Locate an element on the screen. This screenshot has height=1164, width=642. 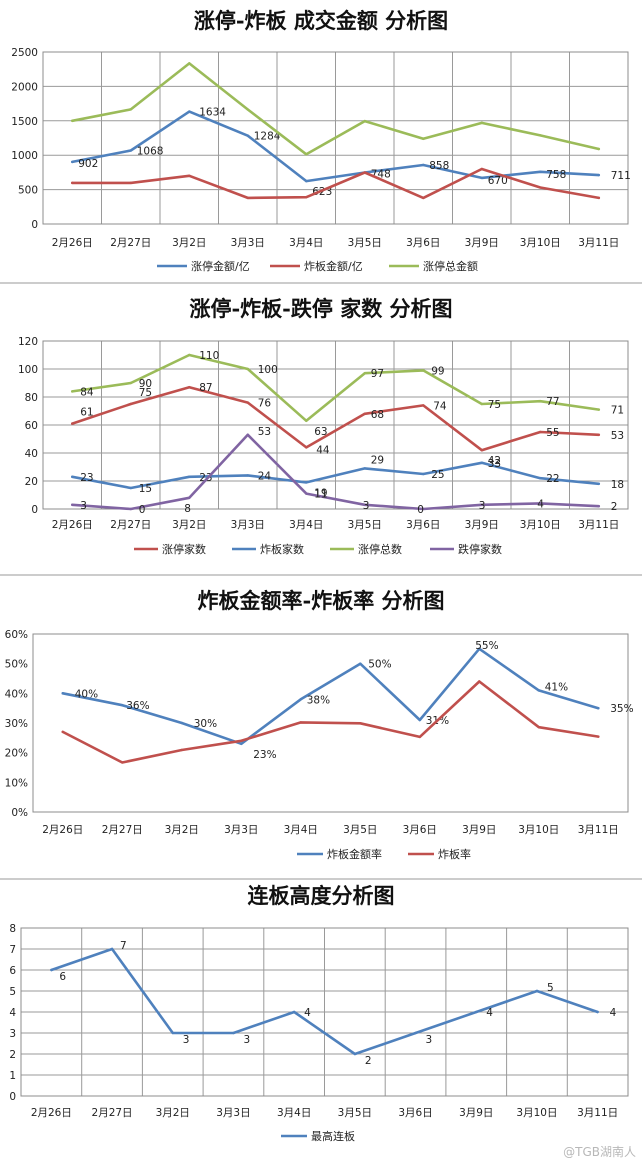
y-tick-label: 7 is located at coordinates (12, 950).